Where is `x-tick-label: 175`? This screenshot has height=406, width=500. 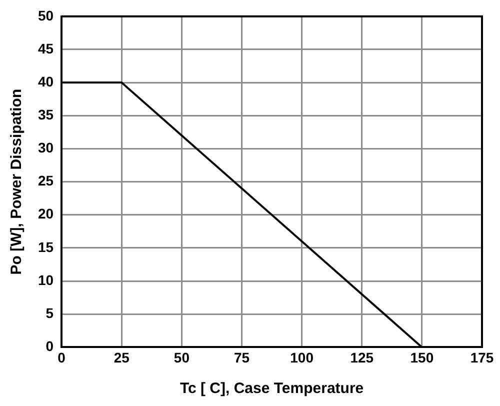 x-tick-label: 175 is located at coordinates (482, 357).